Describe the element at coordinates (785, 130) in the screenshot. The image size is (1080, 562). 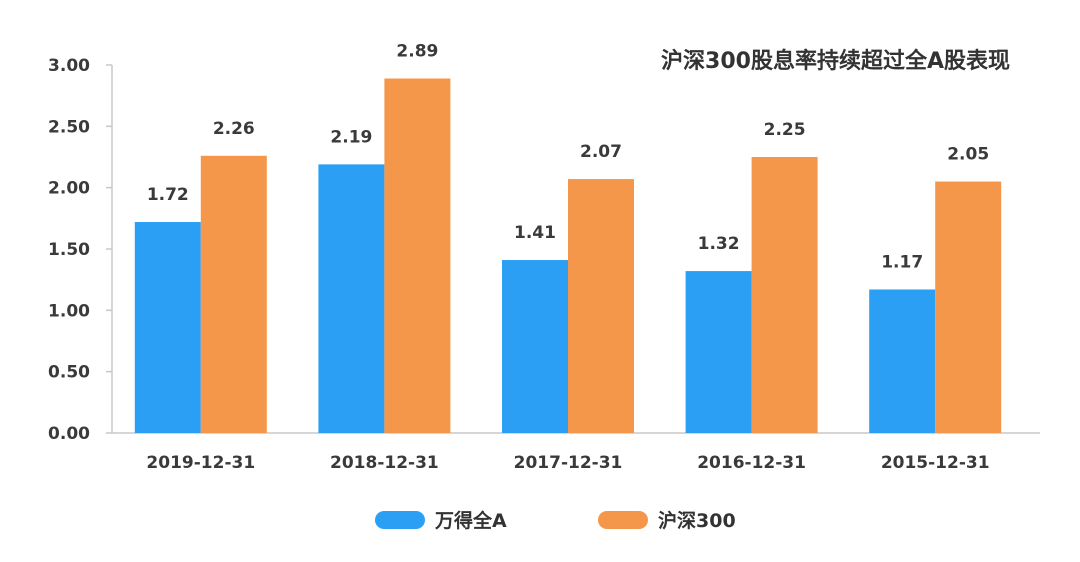
I see `data-label: 2.25` at that location.